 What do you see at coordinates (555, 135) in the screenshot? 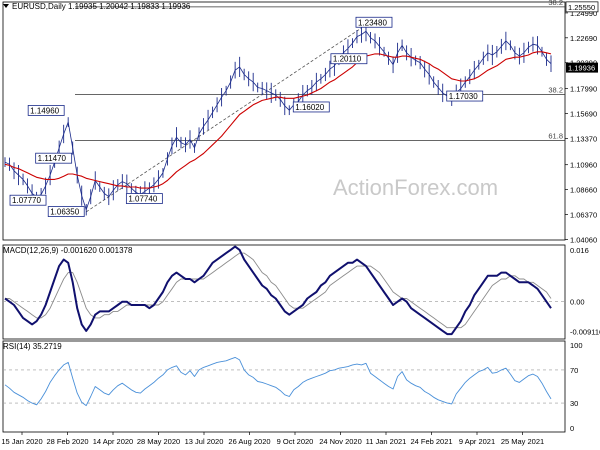
I see `fib-level-label: 61.8` at bounding box center [555, 135].